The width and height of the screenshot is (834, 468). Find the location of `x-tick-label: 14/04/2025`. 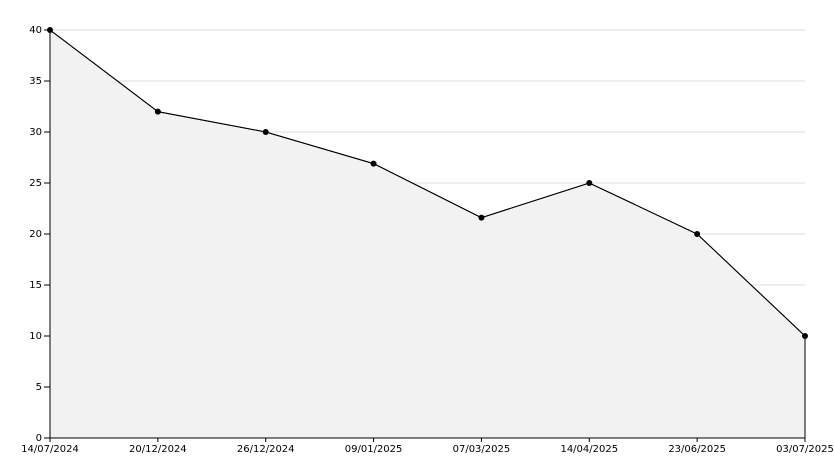

x-tick-label: 14/04/2025 is located at coordinates (589, 449).